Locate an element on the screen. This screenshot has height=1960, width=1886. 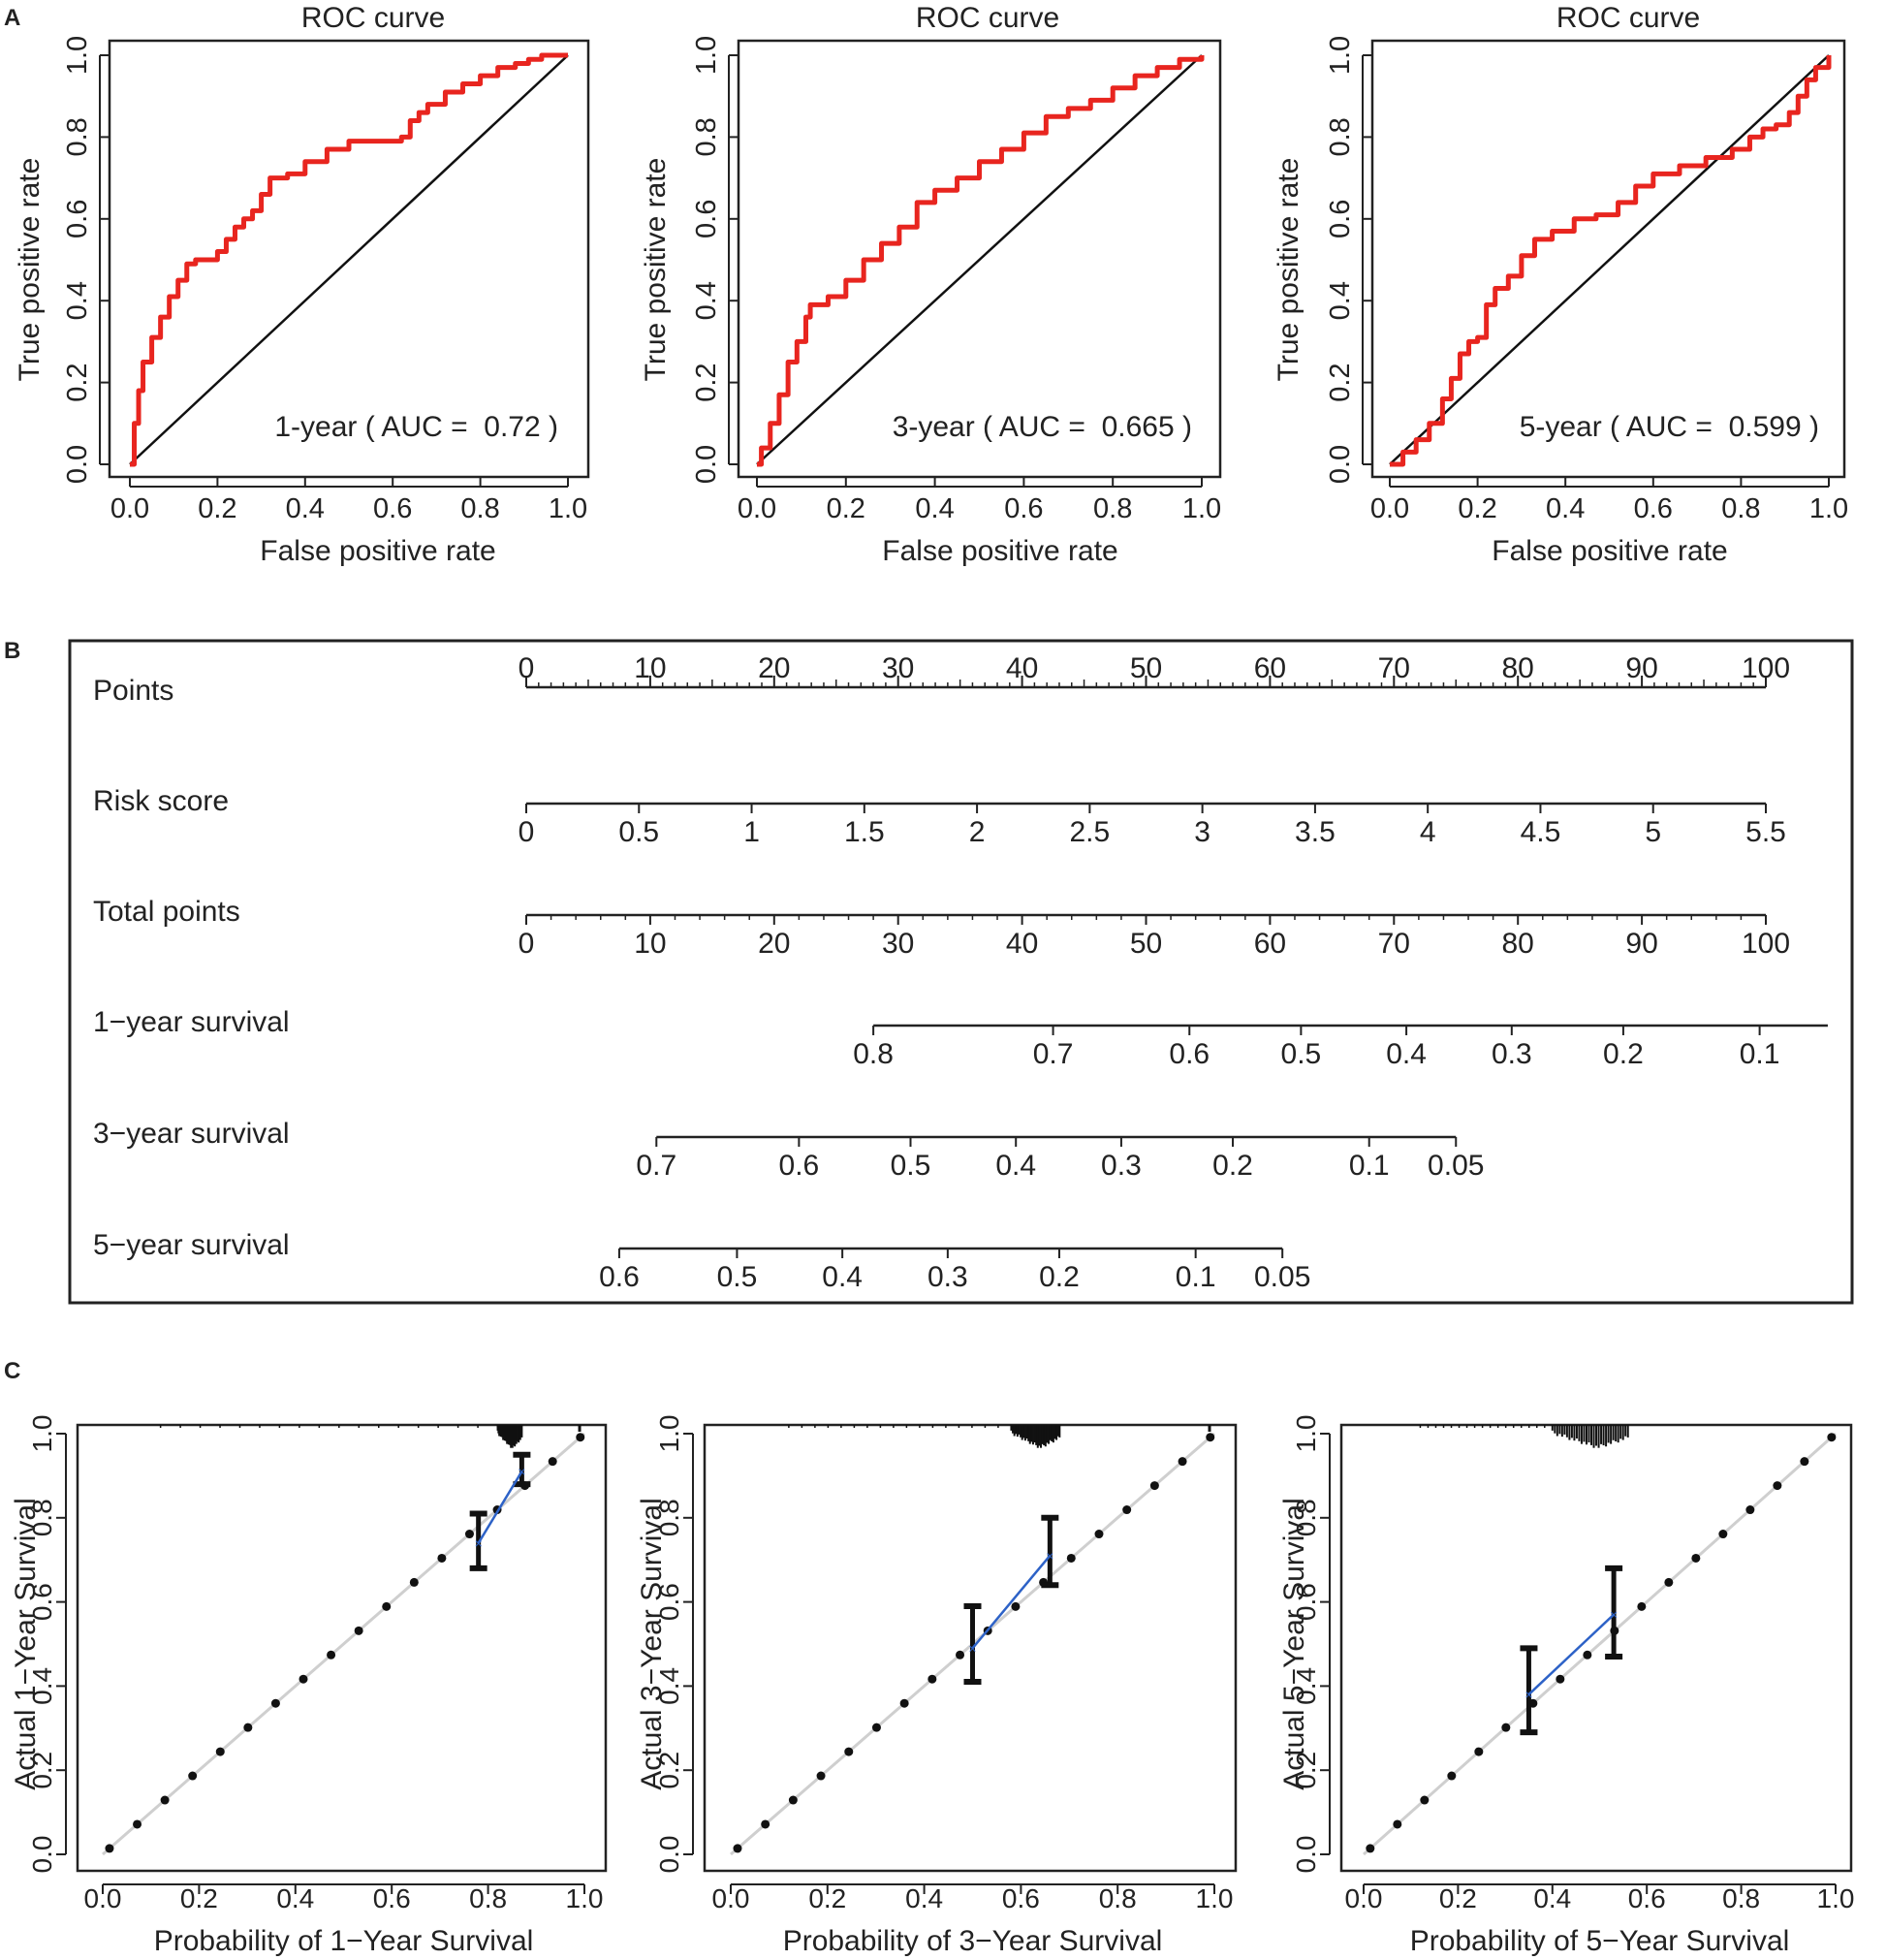
x-tick-label: 1.0 is located at coordinates (585, 1898).